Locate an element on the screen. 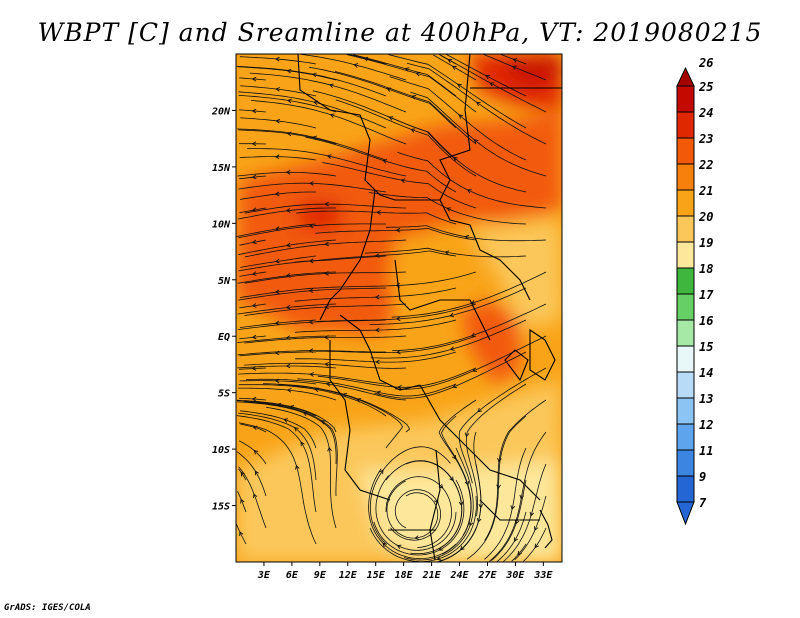 Image resolution: width=800 pixels, height=618 pixels. lon-tick-label: 21E is located at coordinates (432, 575).